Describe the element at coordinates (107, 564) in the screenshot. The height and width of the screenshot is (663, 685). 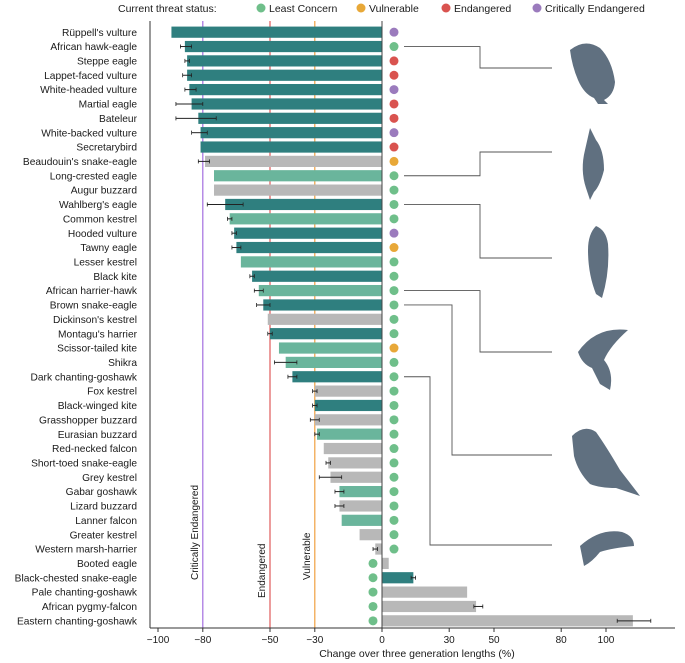
I see `species-label-37: Booted eagle` at that location.